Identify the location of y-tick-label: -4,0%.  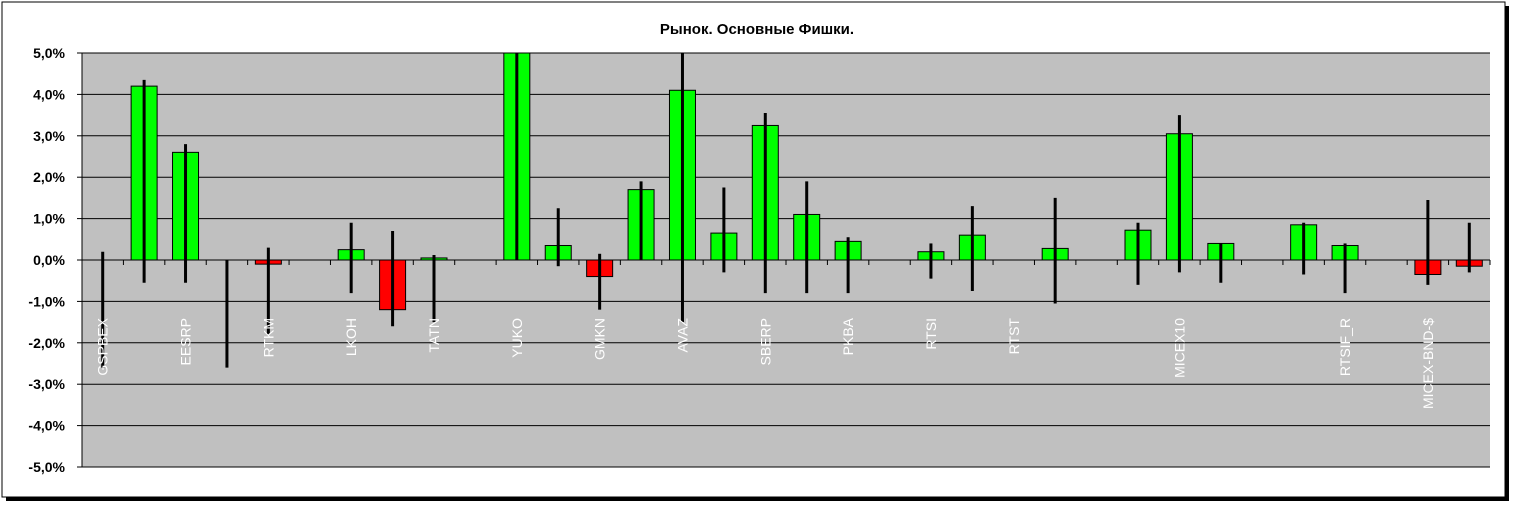
(46, 426).